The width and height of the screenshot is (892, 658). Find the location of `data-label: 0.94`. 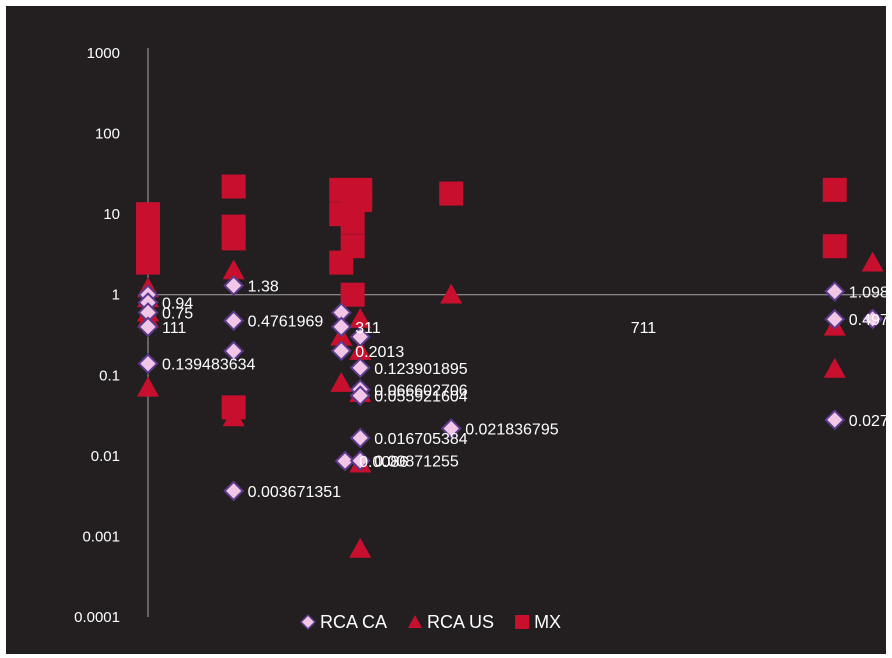

data-label: 0.94 is located at coordinates (177, 304).